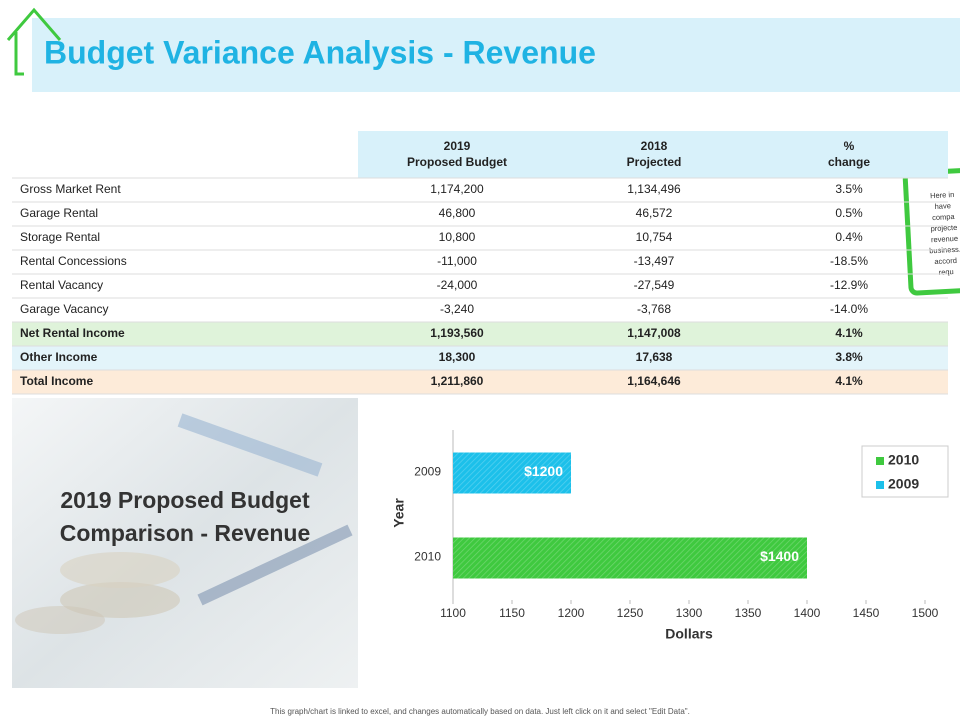 The width and height of the screenshot is (960, 720). I want to click on row-label: Garage Vacancy, so click(64, 309).